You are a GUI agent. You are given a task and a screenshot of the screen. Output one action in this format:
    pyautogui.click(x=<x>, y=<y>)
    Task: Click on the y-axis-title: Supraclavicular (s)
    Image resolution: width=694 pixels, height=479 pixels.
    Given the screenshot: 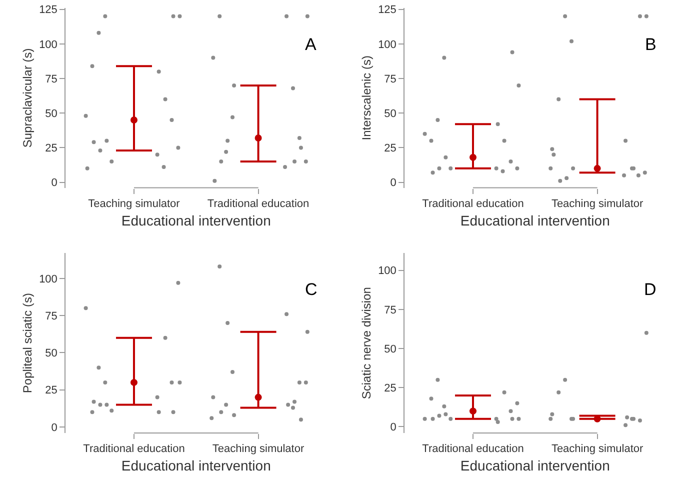 What is the action you would take?
    pyautogui.click(x=27, y=98)
    